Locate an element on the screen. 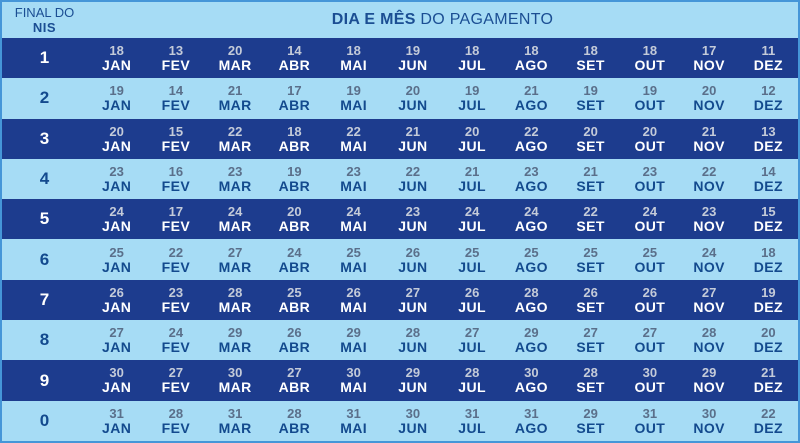 The width and height of the screenshot is (800, 443). payment-cell: 20 JUN is located at coordinates (412, 98).